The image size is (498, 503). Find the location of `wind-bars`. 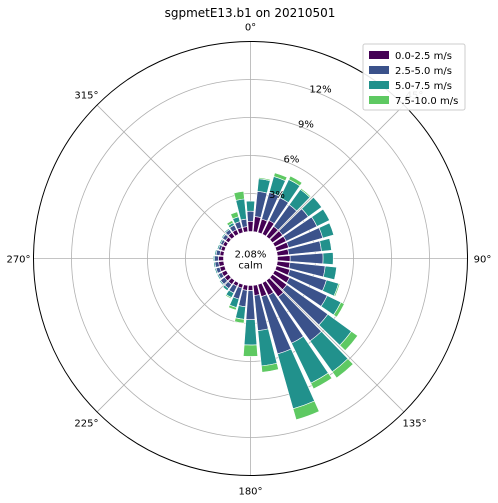

wind-bars is located at coordinates (286, 296).